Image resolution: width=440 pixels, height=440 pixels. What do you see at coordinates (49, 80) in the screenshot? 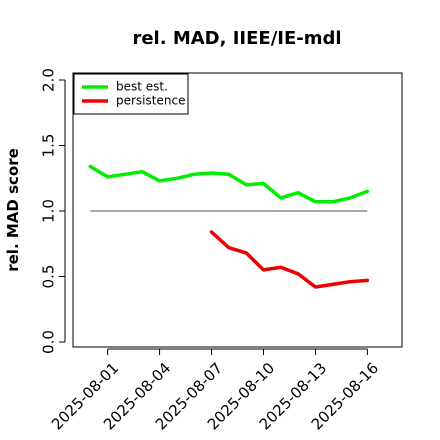
I see `y-tick-label: 2.0` at bounding box center [49, 80].